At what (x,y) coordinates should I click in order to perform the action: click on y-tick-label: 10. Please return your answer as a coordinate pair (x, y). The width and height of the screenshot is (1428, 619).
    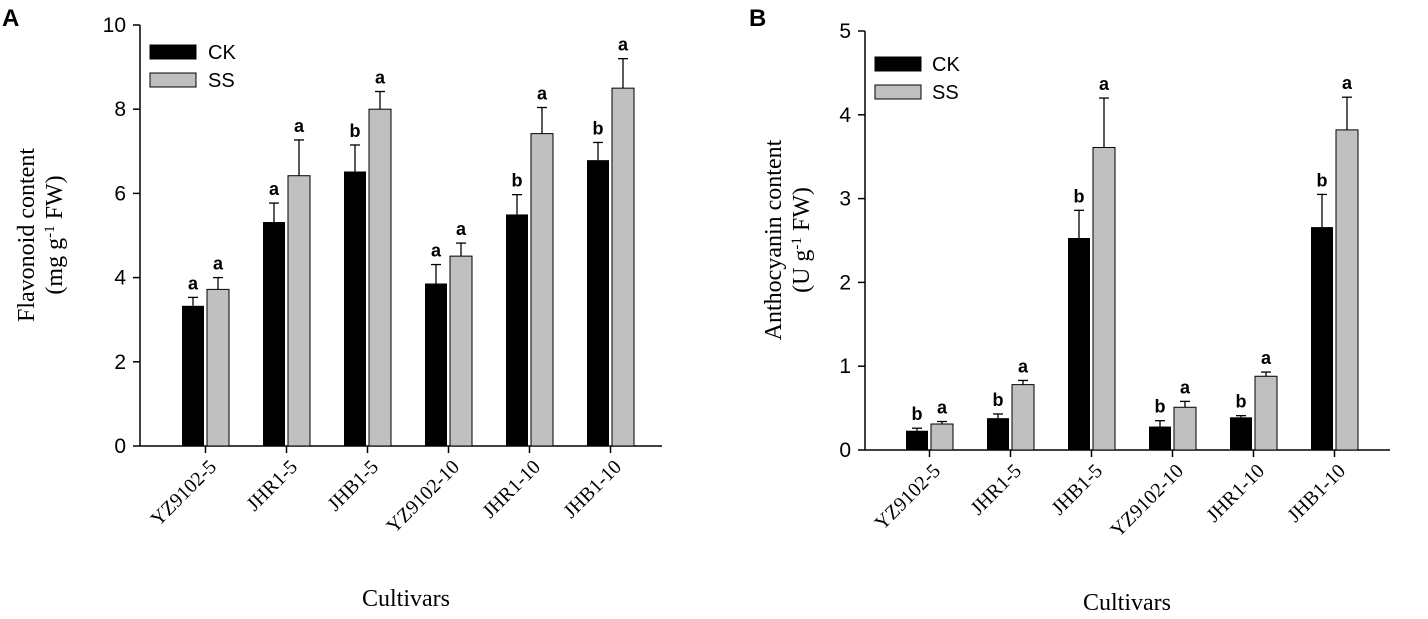
    Looking at the image, I should click on (114, 25).